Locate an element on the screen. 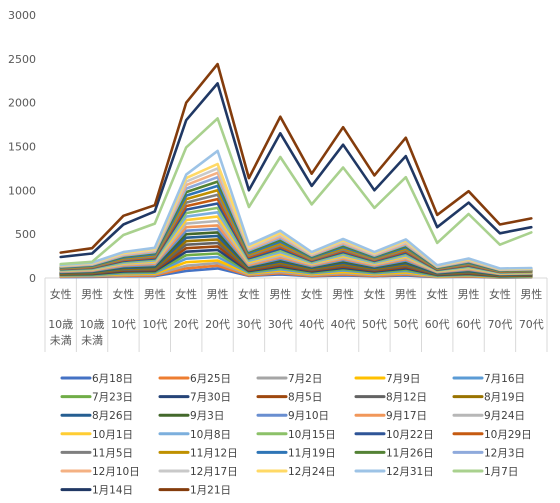 Image resolution: width=560 pixels, height=503 pixels. y-tick-label: 2500 is located at coordinates (22, 59).